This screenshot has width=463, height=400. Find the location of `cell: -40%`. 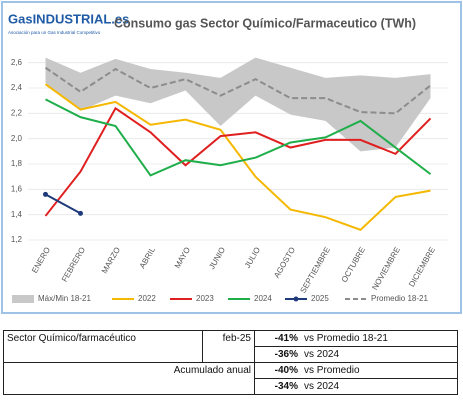

cell: -40% is located at coordinates (277, 370).